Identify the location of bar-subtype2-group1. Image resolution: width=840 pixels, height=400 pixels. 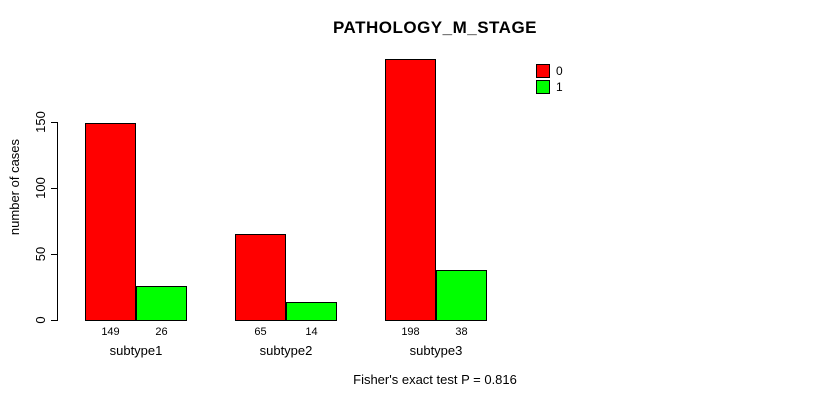
(311, 311).